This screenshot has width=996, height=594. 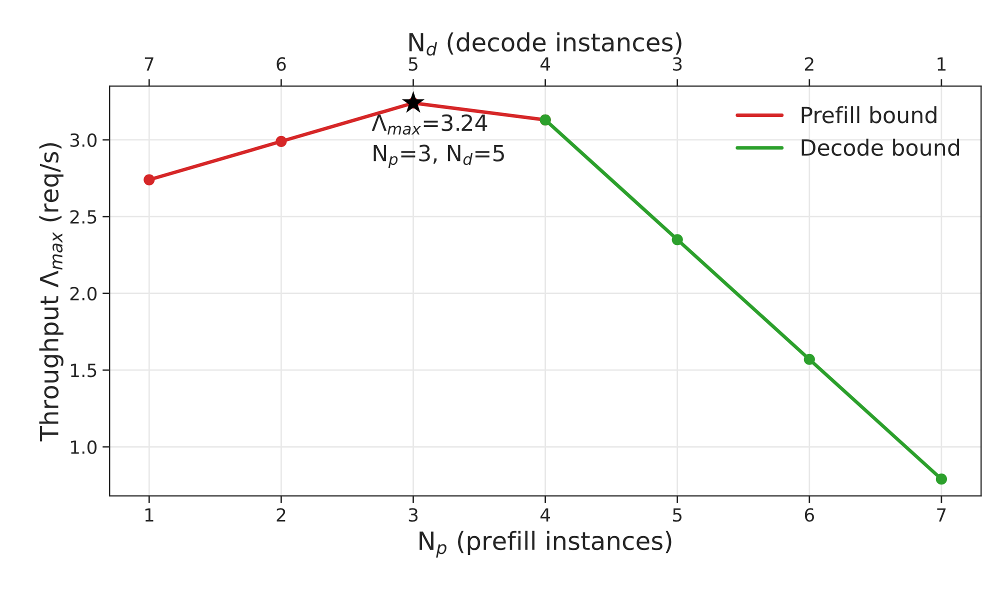 I want to click on y-tick-label: 2.0, so click(x=83, y=293).